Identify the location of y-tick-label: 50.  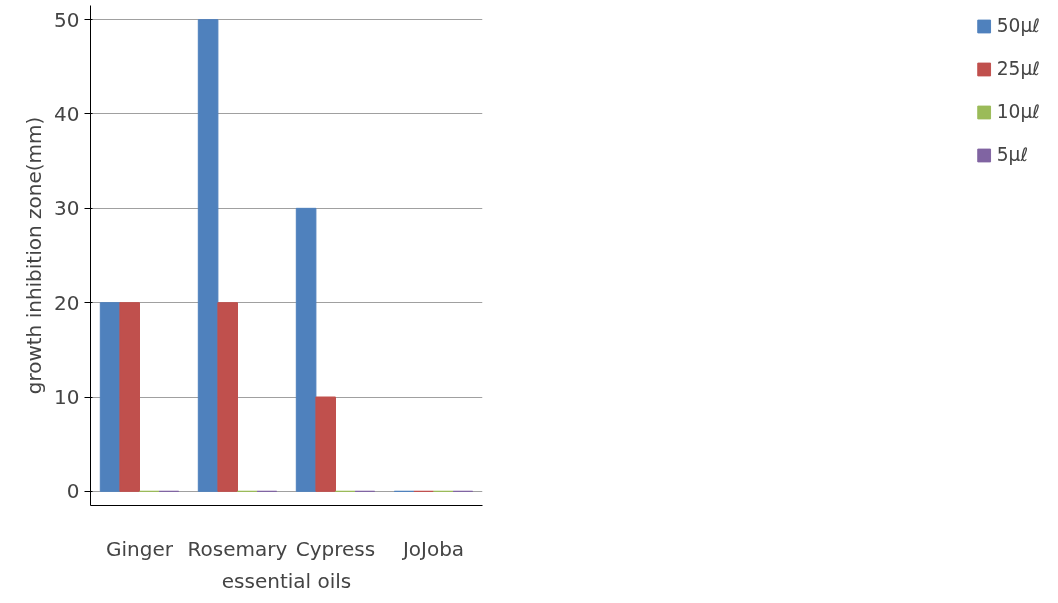
(67, 19).